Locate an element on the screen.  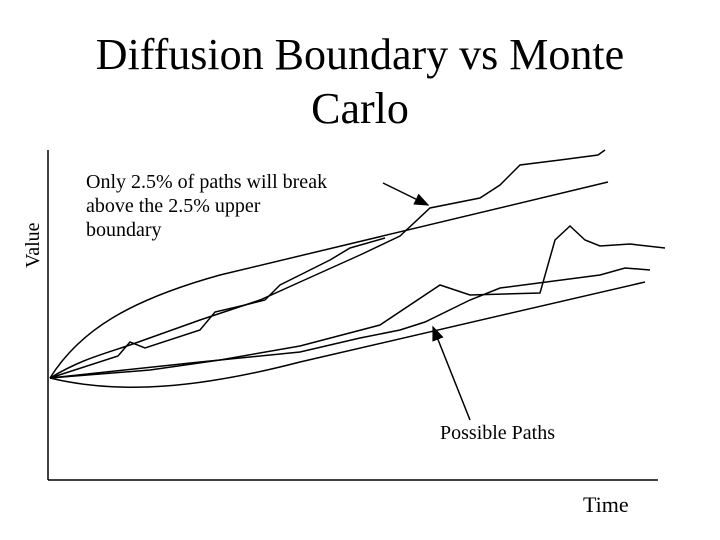
note-line: Only 2.5% of paths will break is located at coordinates (207, 182).